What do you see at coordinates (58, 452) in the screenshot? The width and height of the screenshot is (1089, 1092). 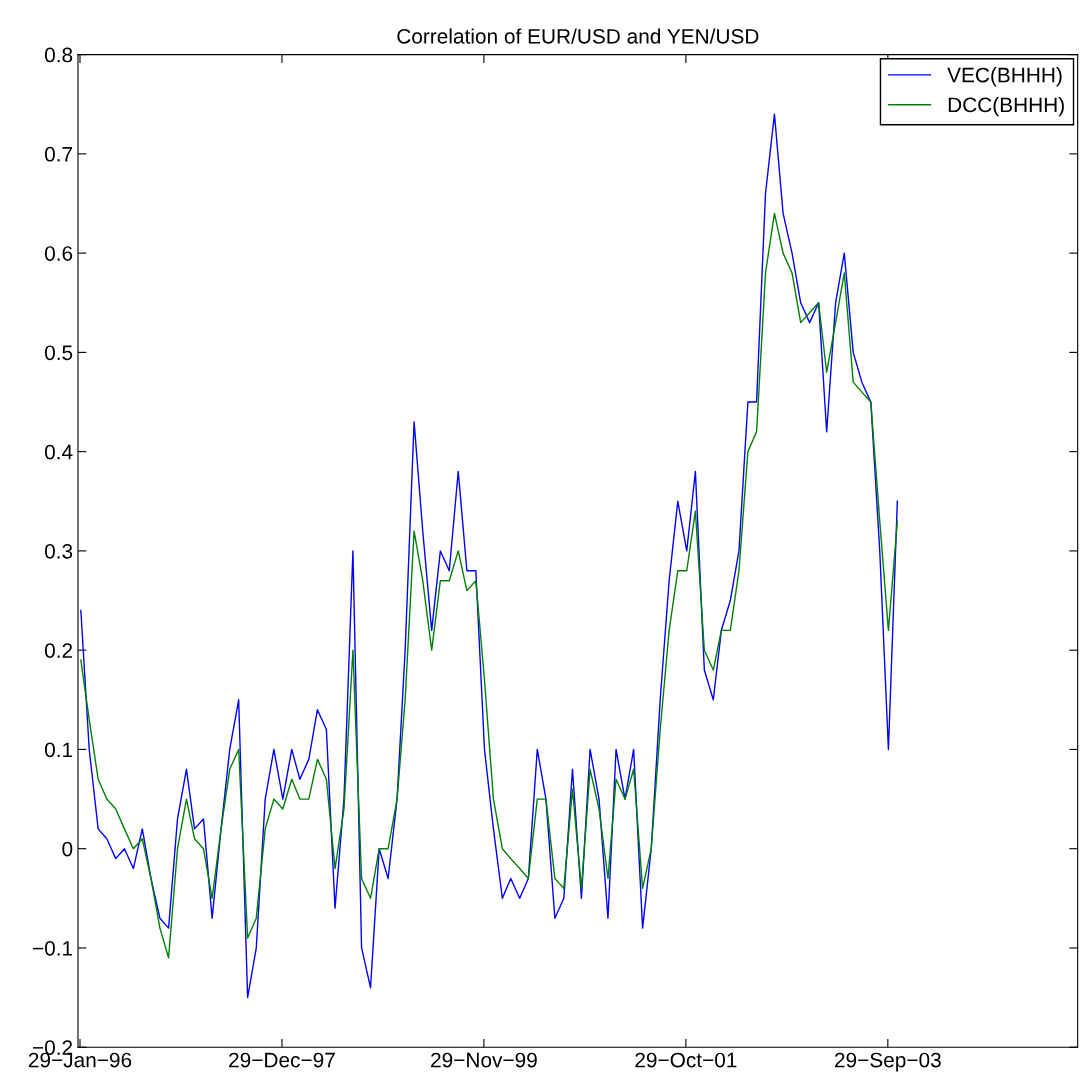 I see `y-tick-label: 0.4` at bounding box center [58, 452].